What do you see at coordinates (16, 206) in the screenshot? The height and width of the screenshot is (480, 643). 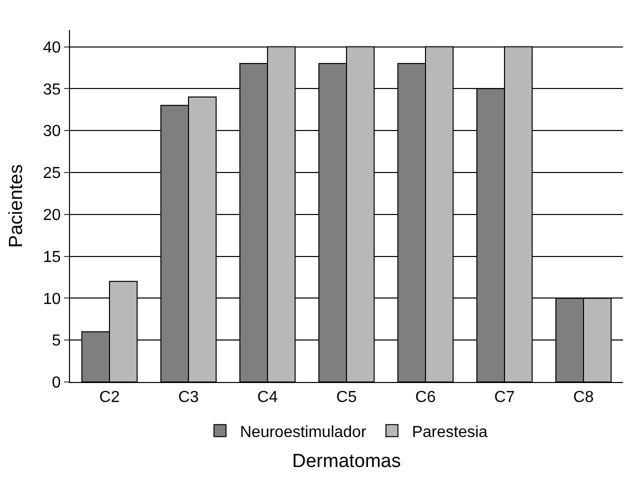 I see `y-axis-title: Pacientes` at bounding box center [16, 206].